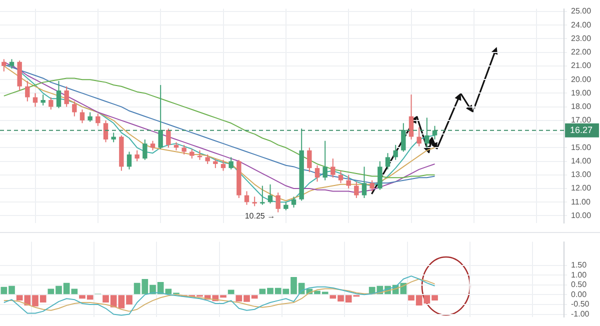  I want to click on y-tick-label: 1.50, so click(579, 265).